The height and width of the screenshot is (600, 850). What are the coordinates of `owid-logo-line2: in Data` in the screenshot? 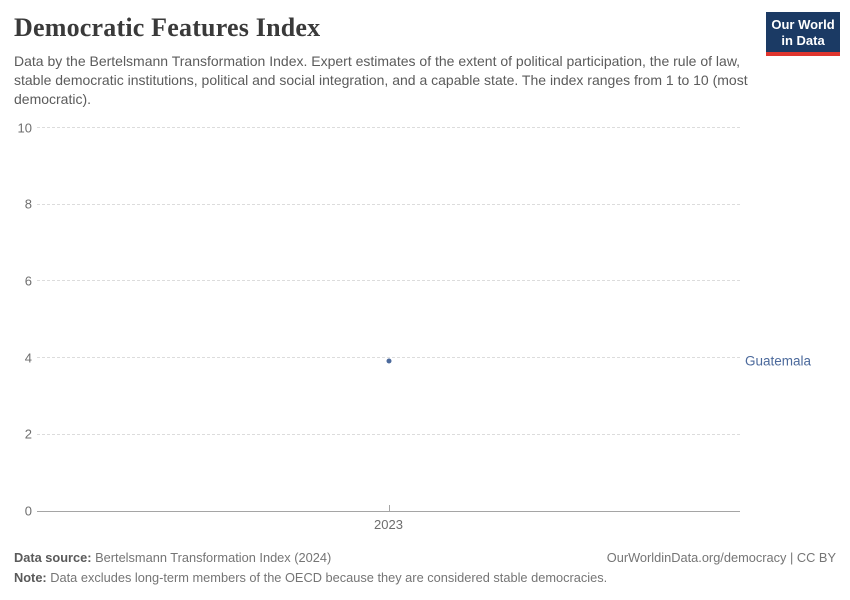 It's located at (803, 40).